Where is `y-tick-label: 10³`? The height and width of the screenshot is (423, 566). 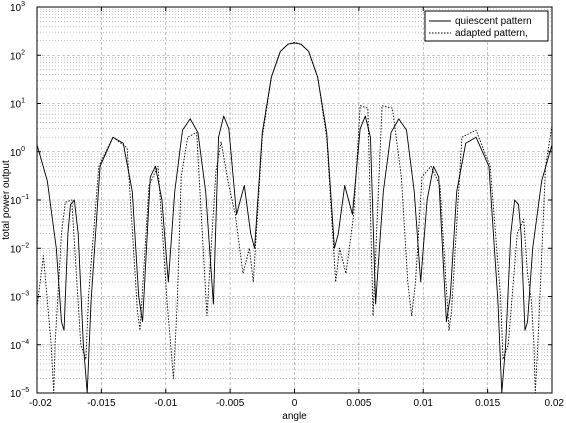
y-tick-label: 10³ is located at coordinates (17, 7).